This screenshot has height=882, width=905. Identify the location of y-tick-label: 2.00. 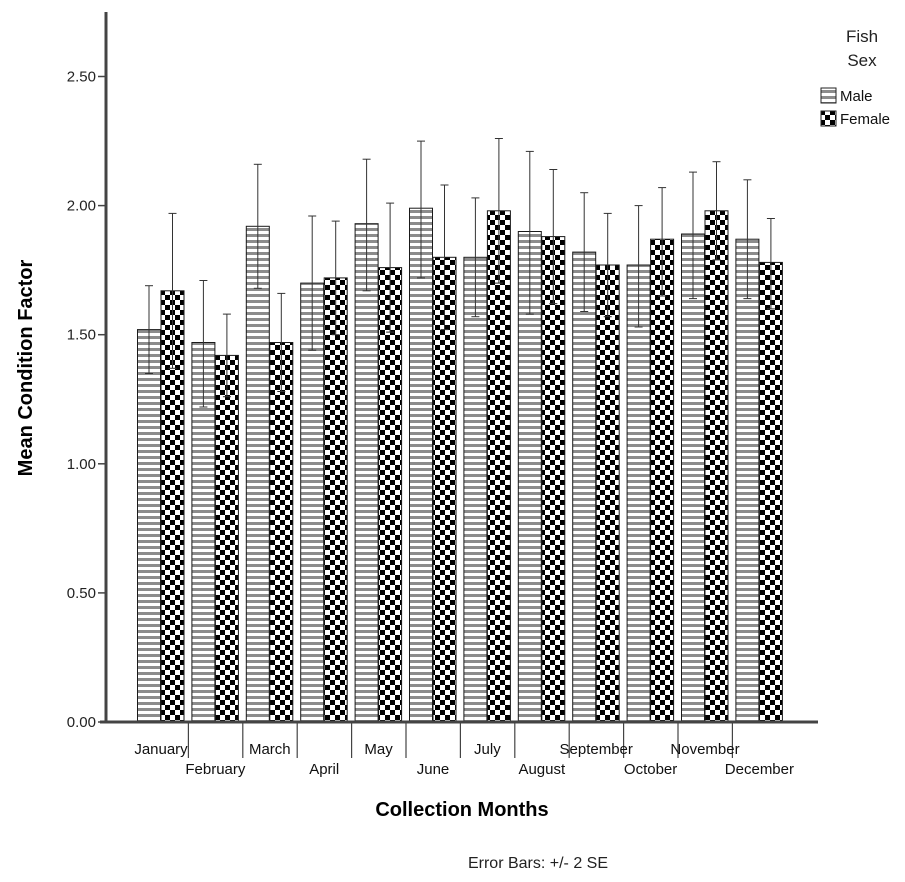
(81, 206).